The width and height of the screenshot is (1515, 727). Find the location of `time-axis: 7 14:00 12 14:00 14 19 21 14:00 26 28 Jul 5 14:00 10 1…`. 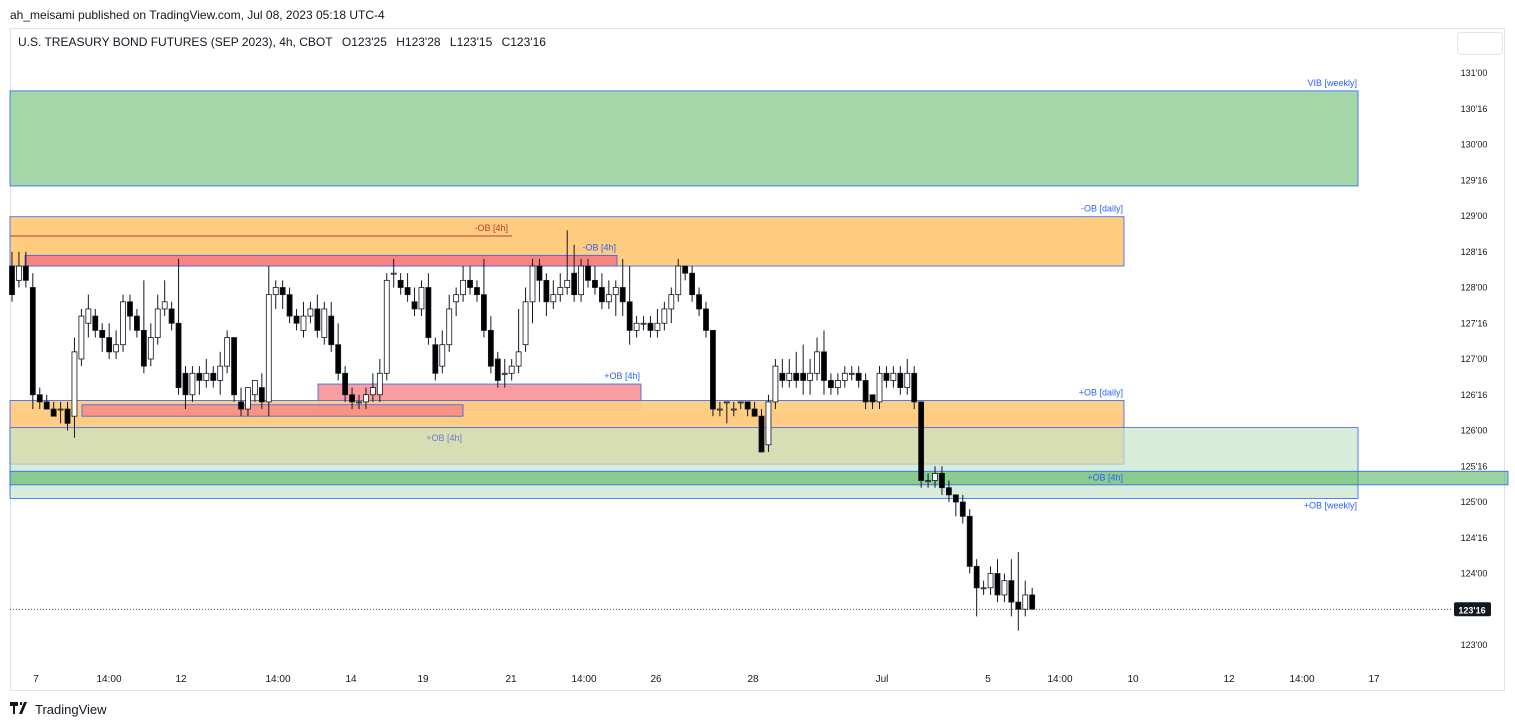

time-axis: 7 14:00 12 14:00 14 19 21 14:00 26 28 Jul 5 14:00 10 1… is located at coordinates (706, 679).